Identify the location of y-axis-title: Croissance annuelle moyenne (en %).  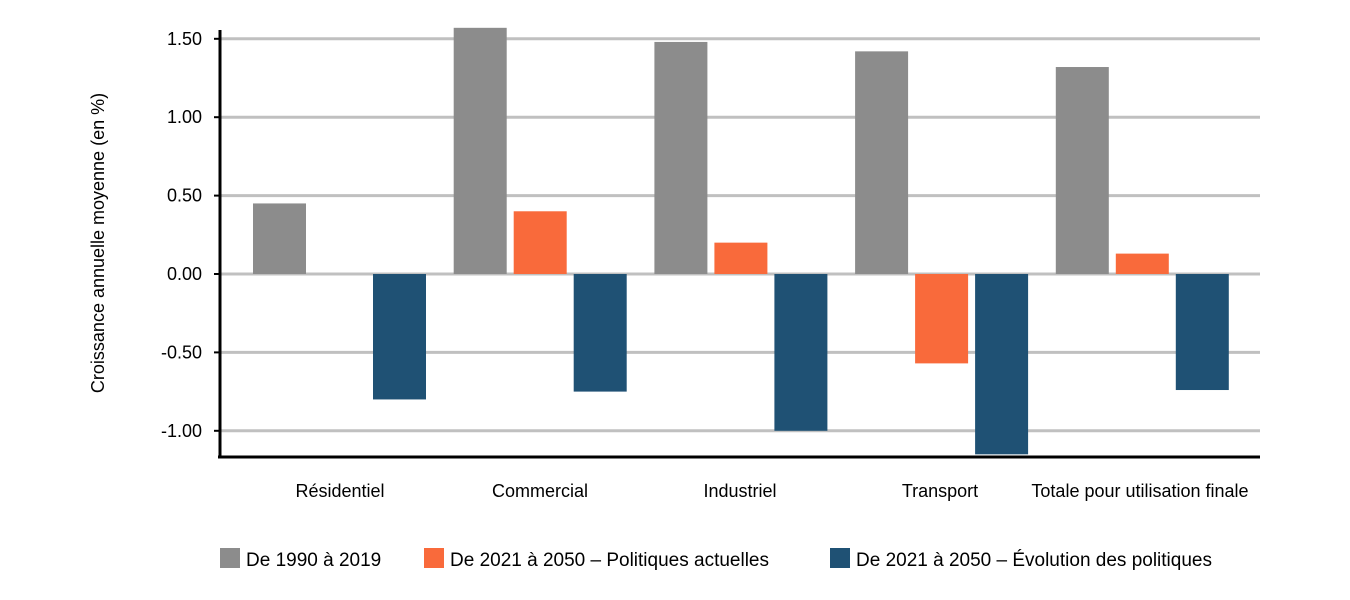
(98, 243).